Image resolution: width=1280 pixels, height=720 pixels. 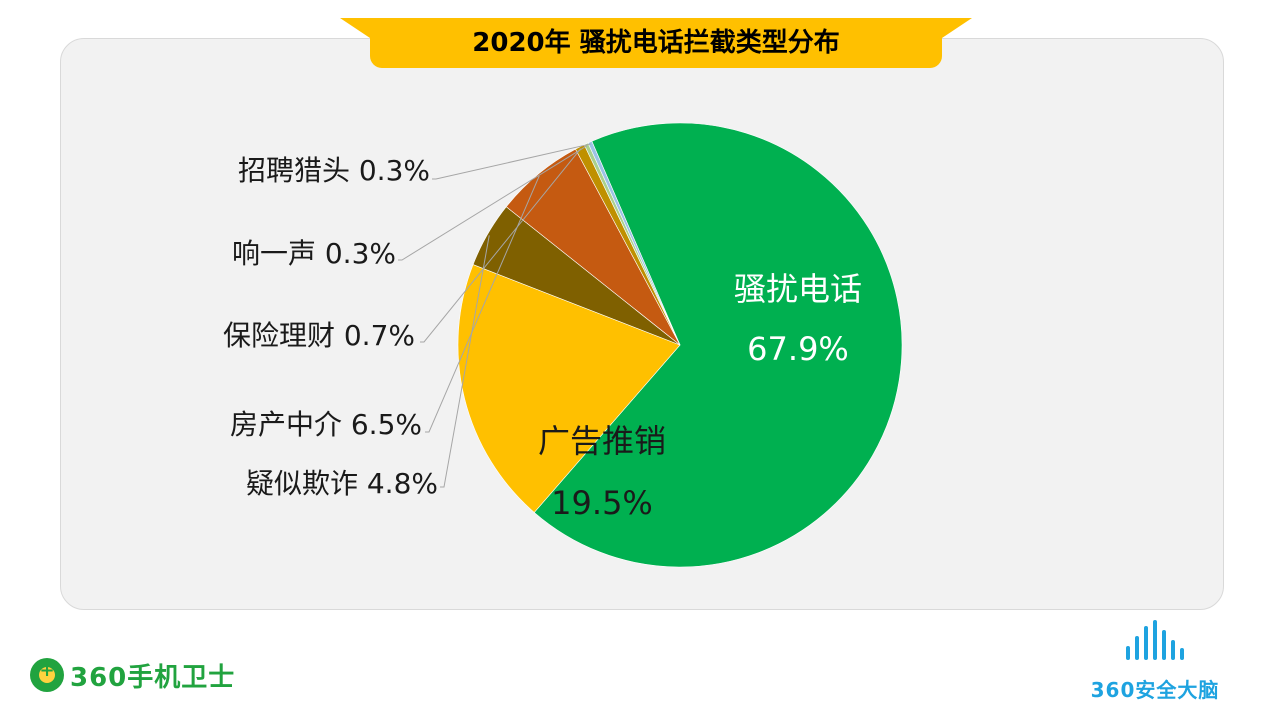 I want to click on chart-title: 2020年 骚扰电话拦截类型分布, so click(x=656, y=43).